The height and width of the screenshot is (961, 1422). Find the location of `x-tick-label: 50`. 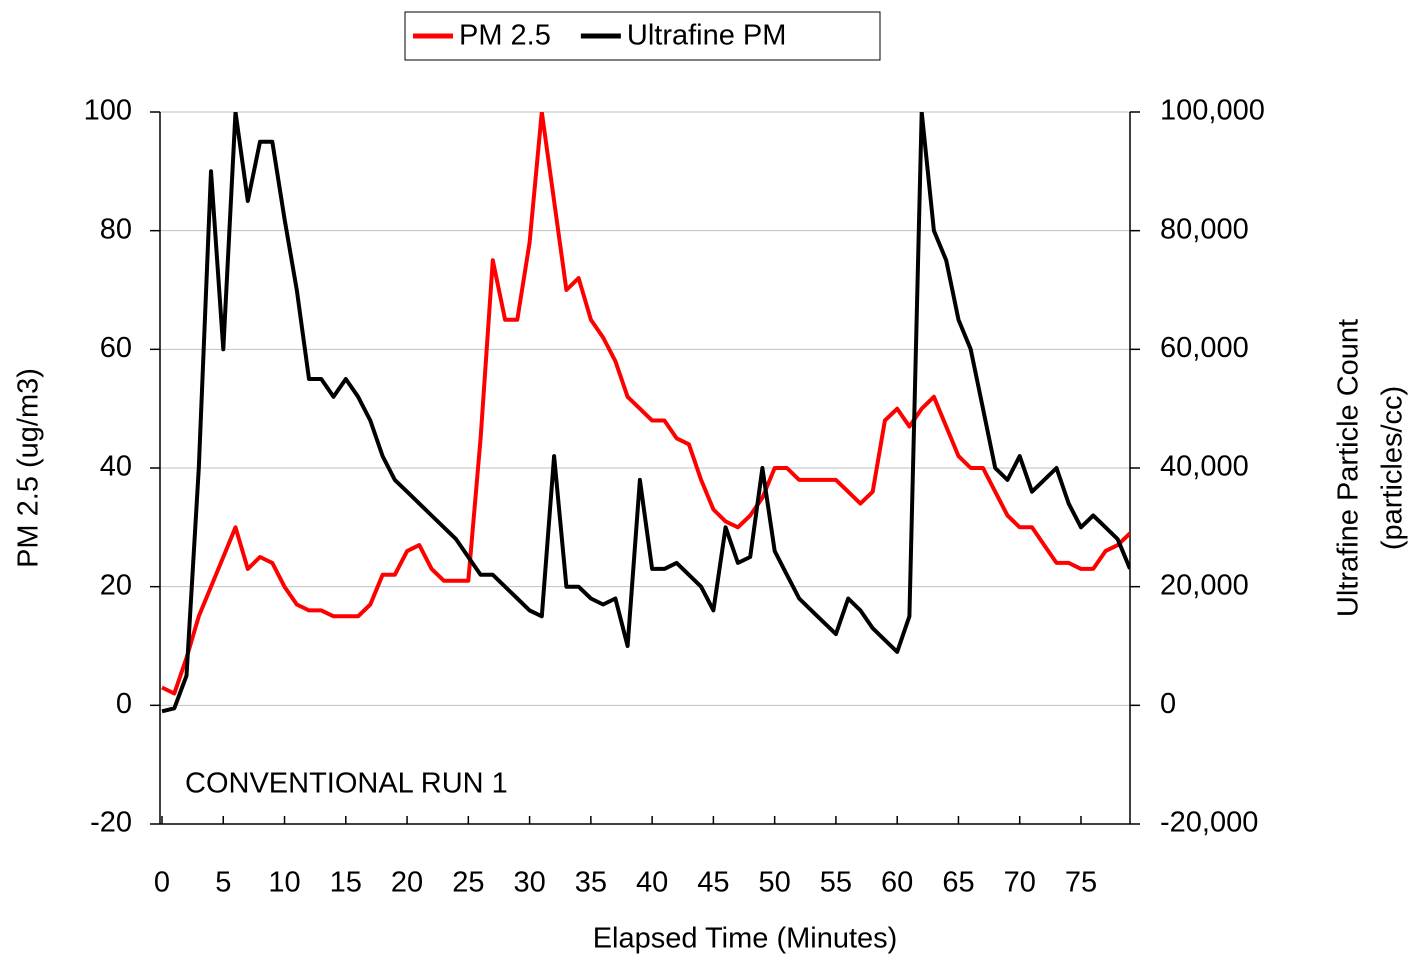

x-tick-label: 50 is located at coordinates (775, 883).